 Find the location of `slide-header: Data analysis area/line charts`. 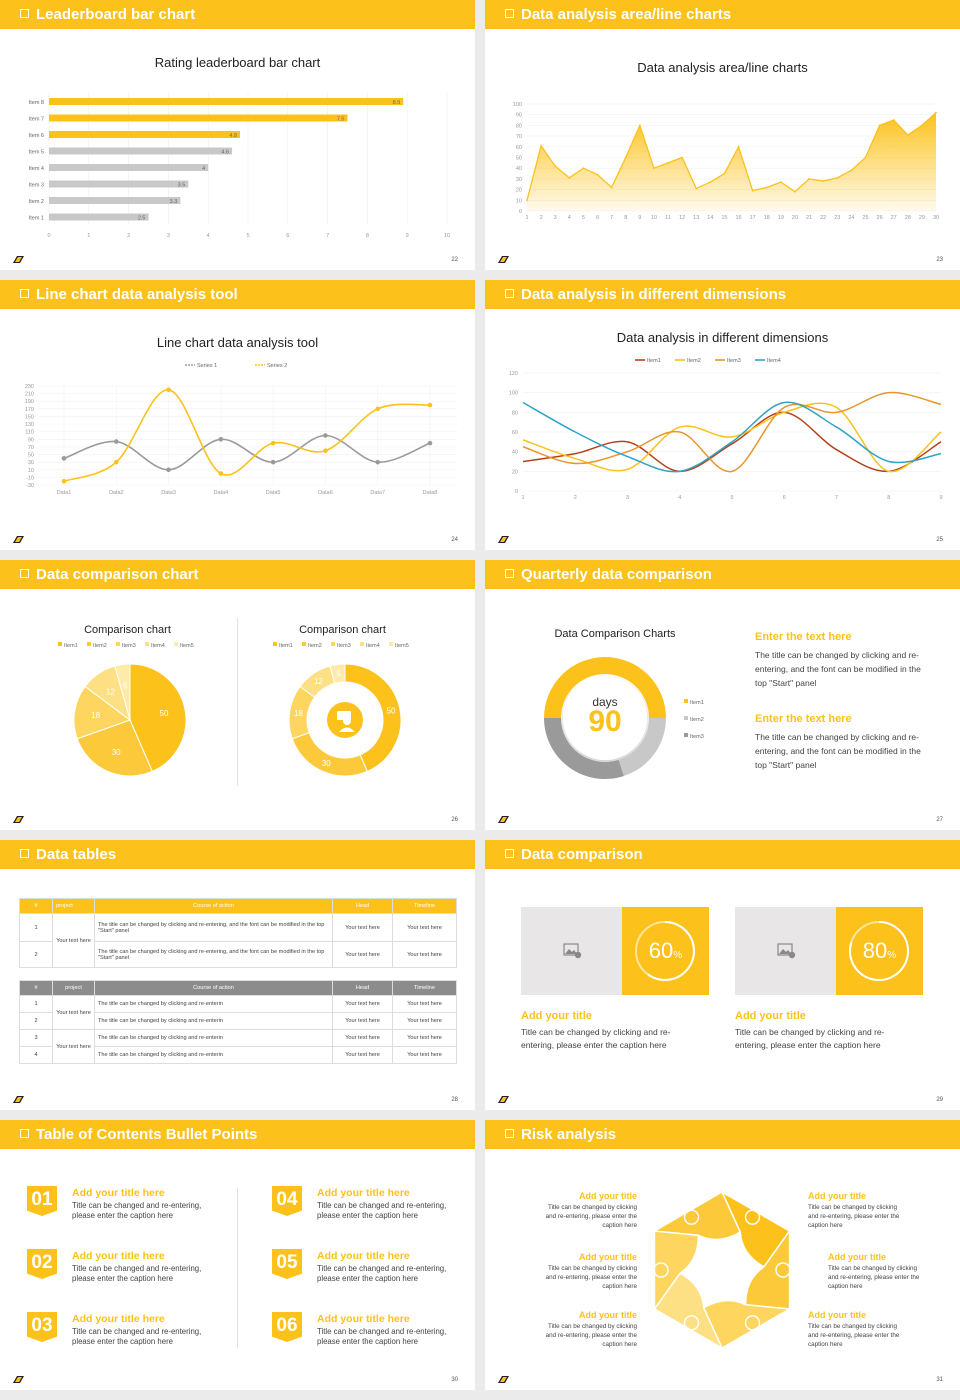

slide-header: Data analysis area/line charts is located at coordinates (722, 14).